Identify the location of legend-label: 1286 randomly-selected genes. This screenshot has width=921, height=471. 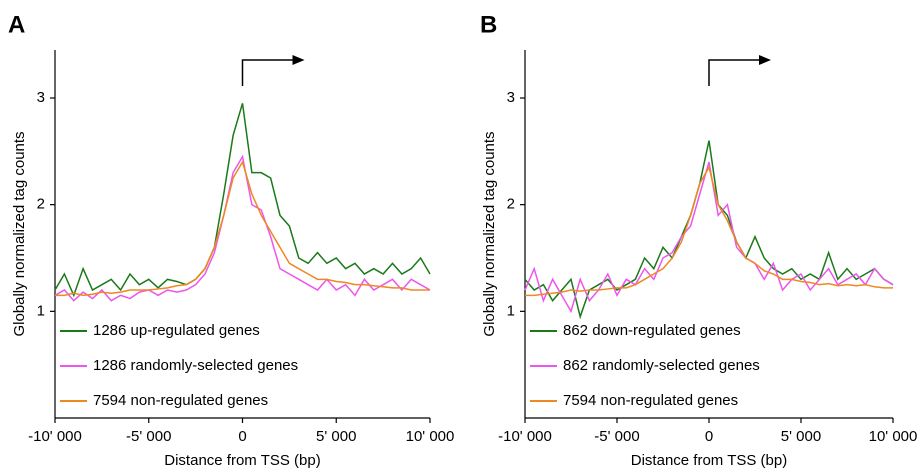
(195, 365).